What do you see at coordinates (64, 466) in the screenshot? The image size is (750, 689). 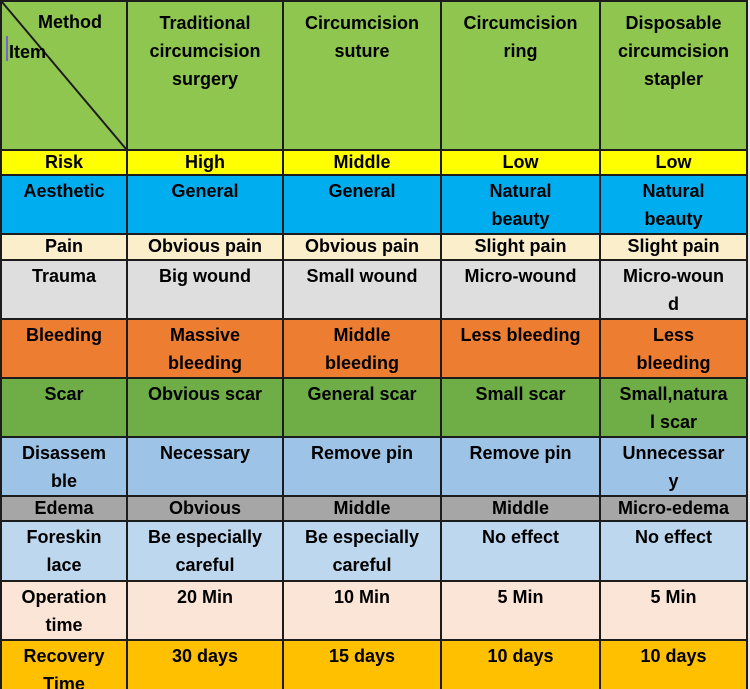 I see `row-label-disassemble: Disassem ble` at bounding box center [64, 466].